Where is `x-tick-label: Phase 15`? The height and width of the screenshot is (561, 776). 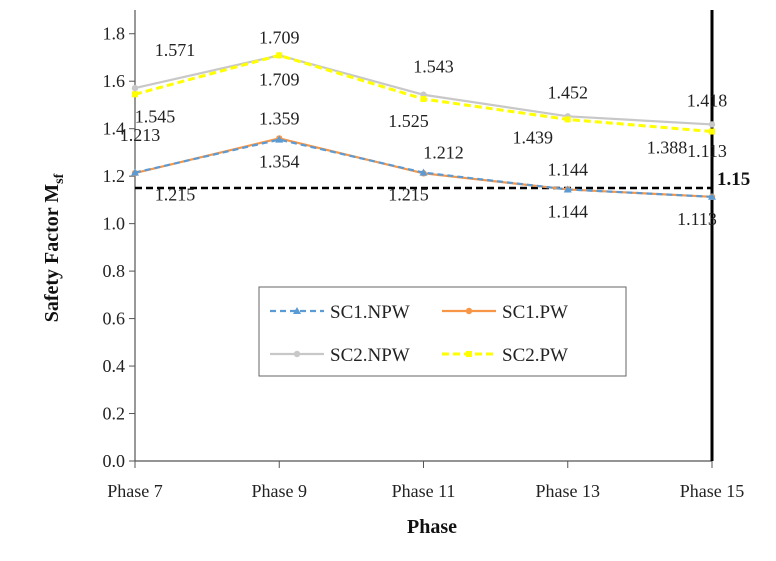
x-tick-label: Phase 15 is located at coordinates (712, 491).